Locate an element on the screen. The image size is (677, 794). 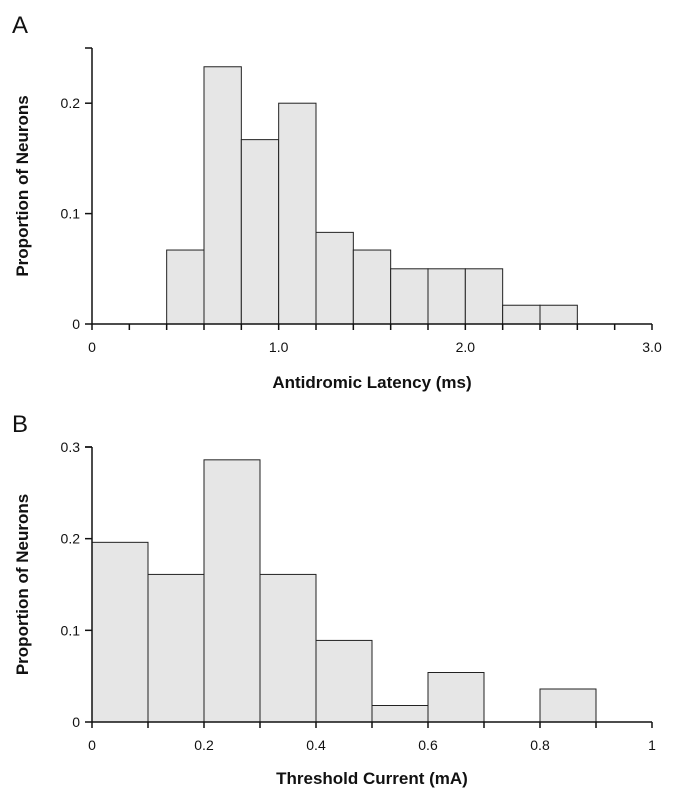
panel-label-a: A is located at coordinates (20, 25).